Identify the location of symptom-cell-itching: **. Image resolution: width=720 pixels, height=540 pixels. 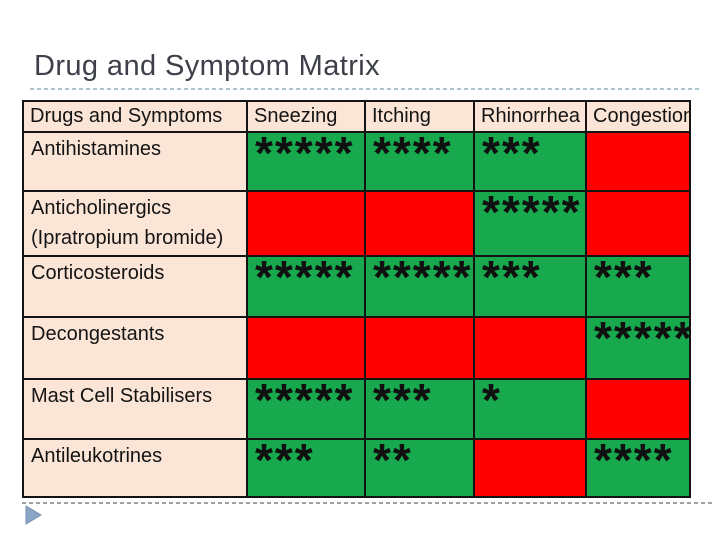
(419, 468).